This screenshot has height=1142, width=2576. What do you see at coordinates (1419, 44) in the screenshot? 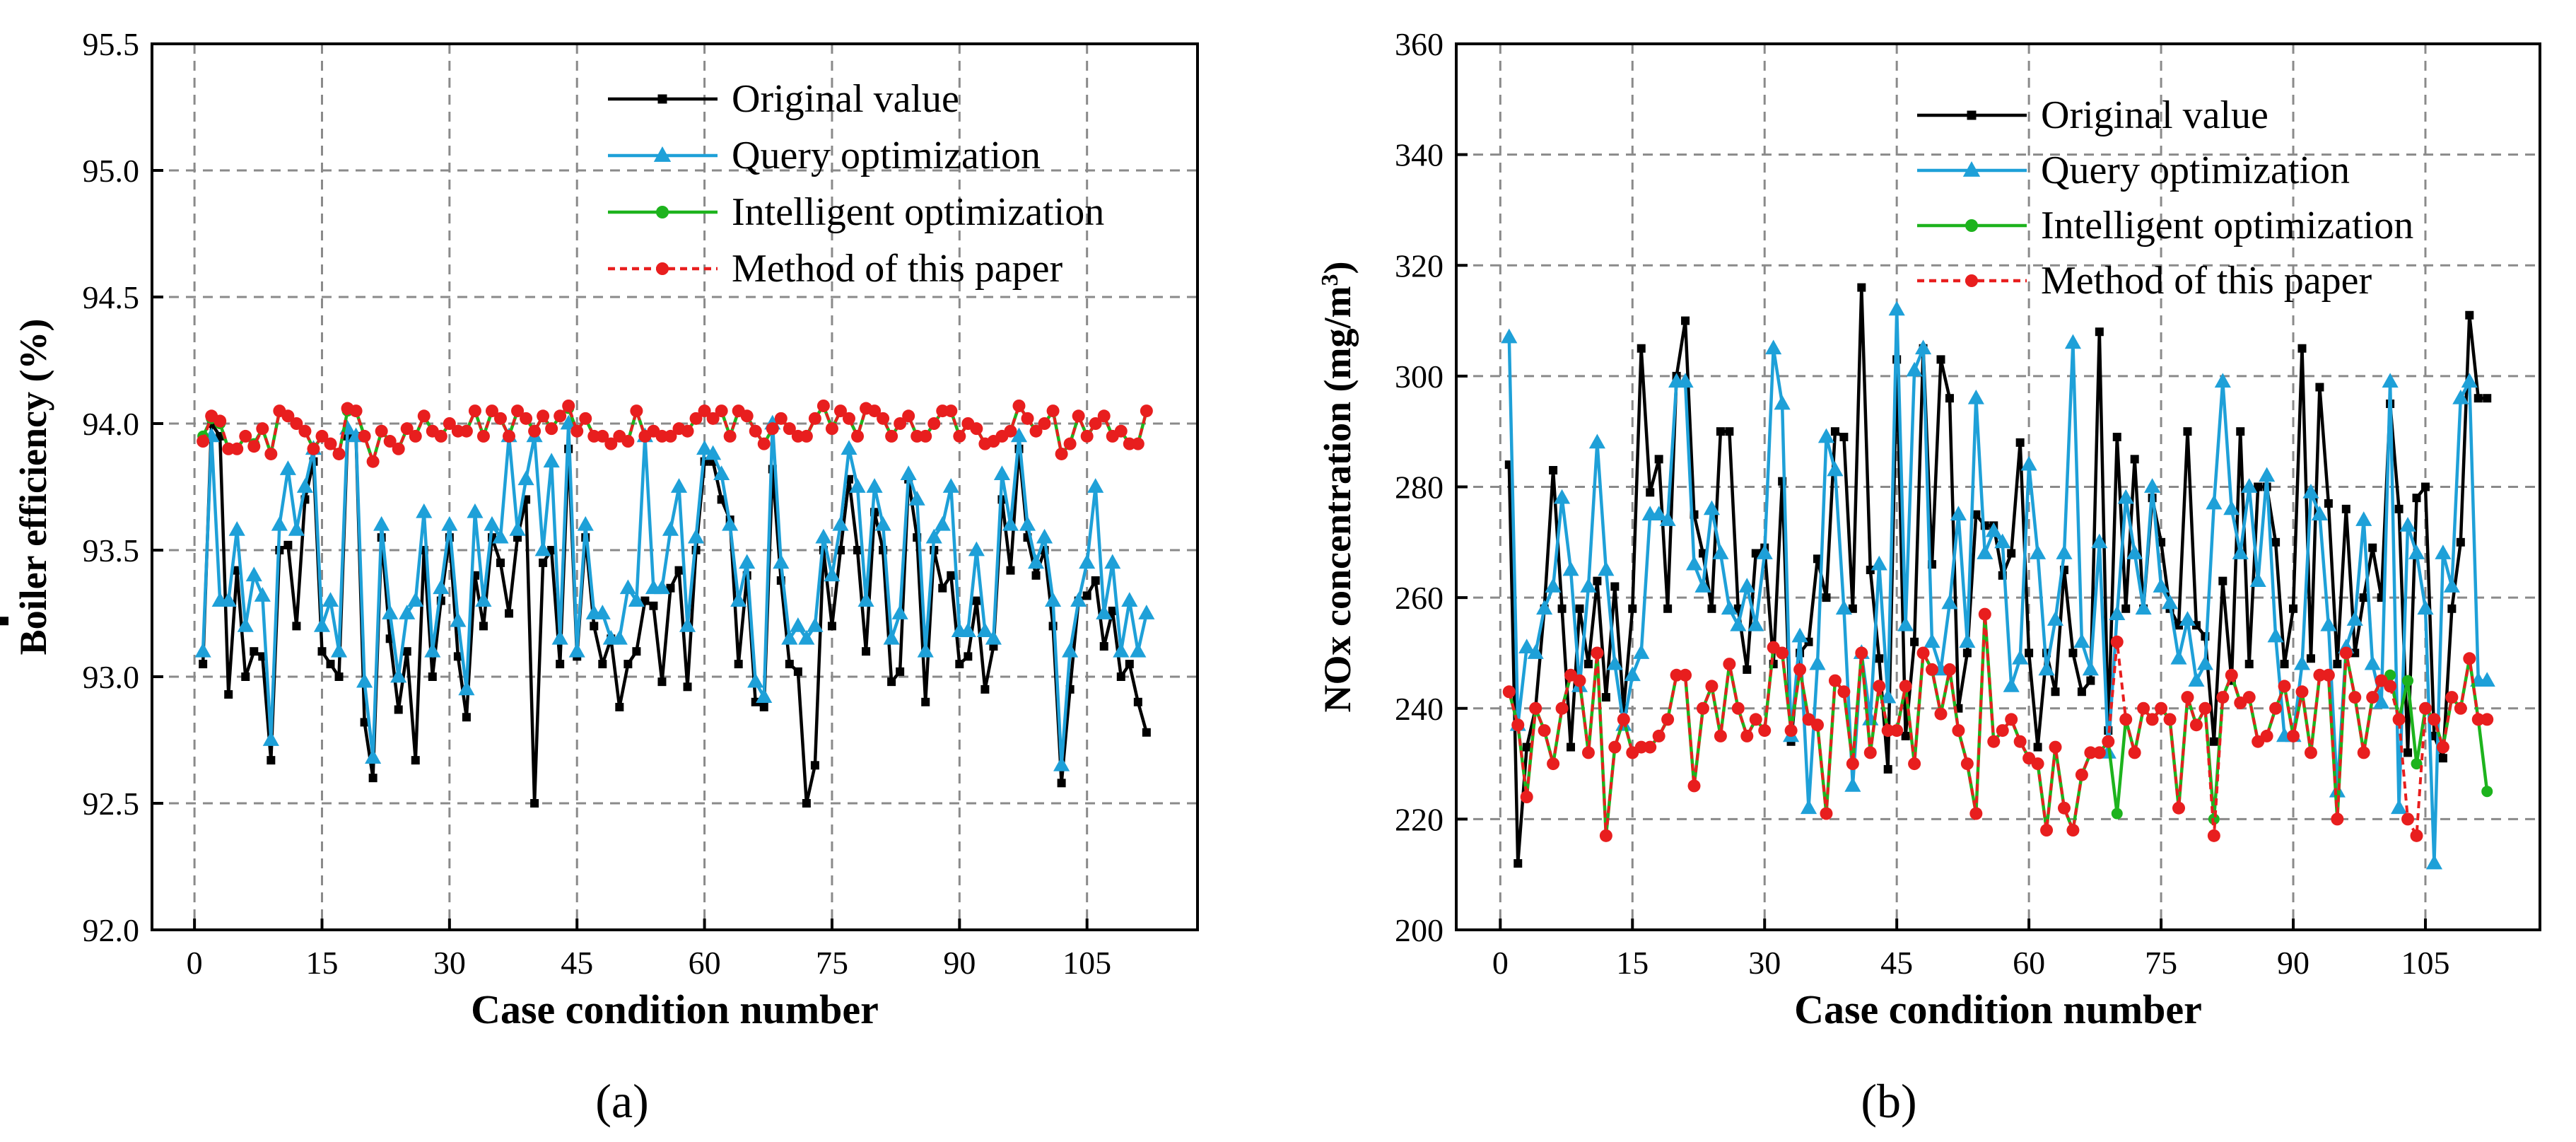
I see `y-tick-label: 360` at bounding box center [1419, 44].